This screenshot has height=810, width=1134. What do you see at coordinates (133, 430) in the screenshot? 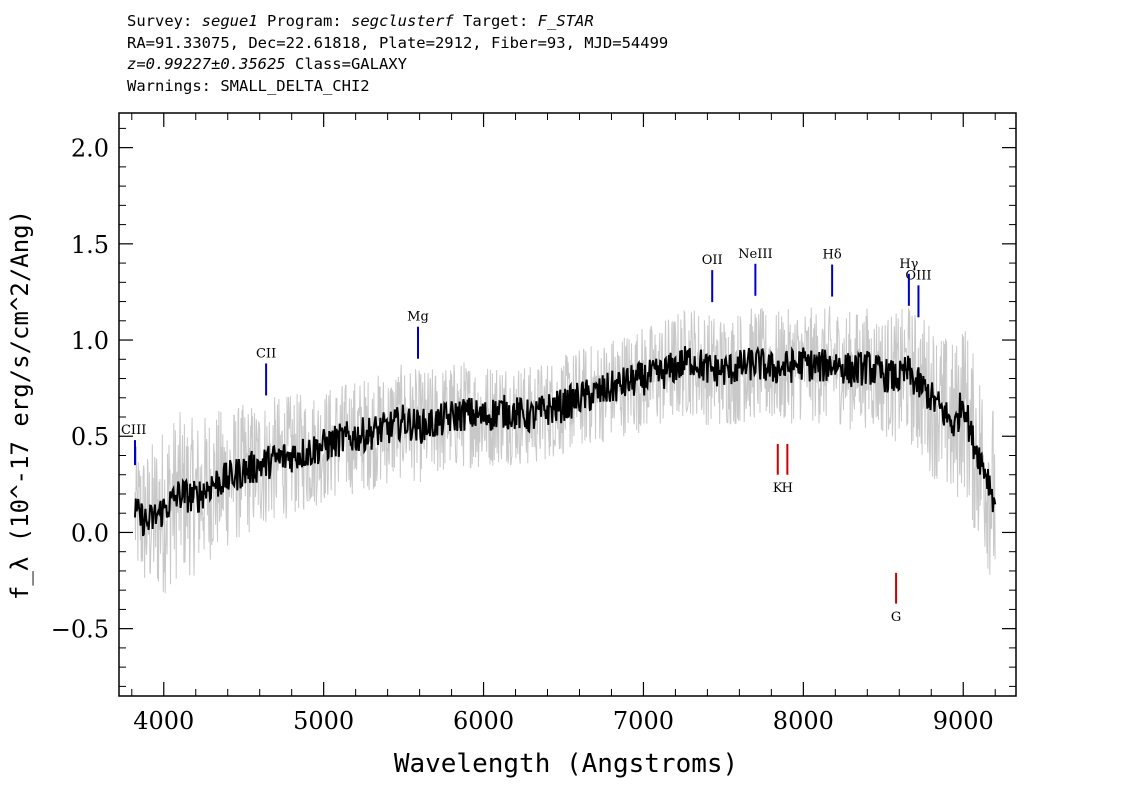
I see `annotation-label-0: CIII` at bounding box center [133, 430].